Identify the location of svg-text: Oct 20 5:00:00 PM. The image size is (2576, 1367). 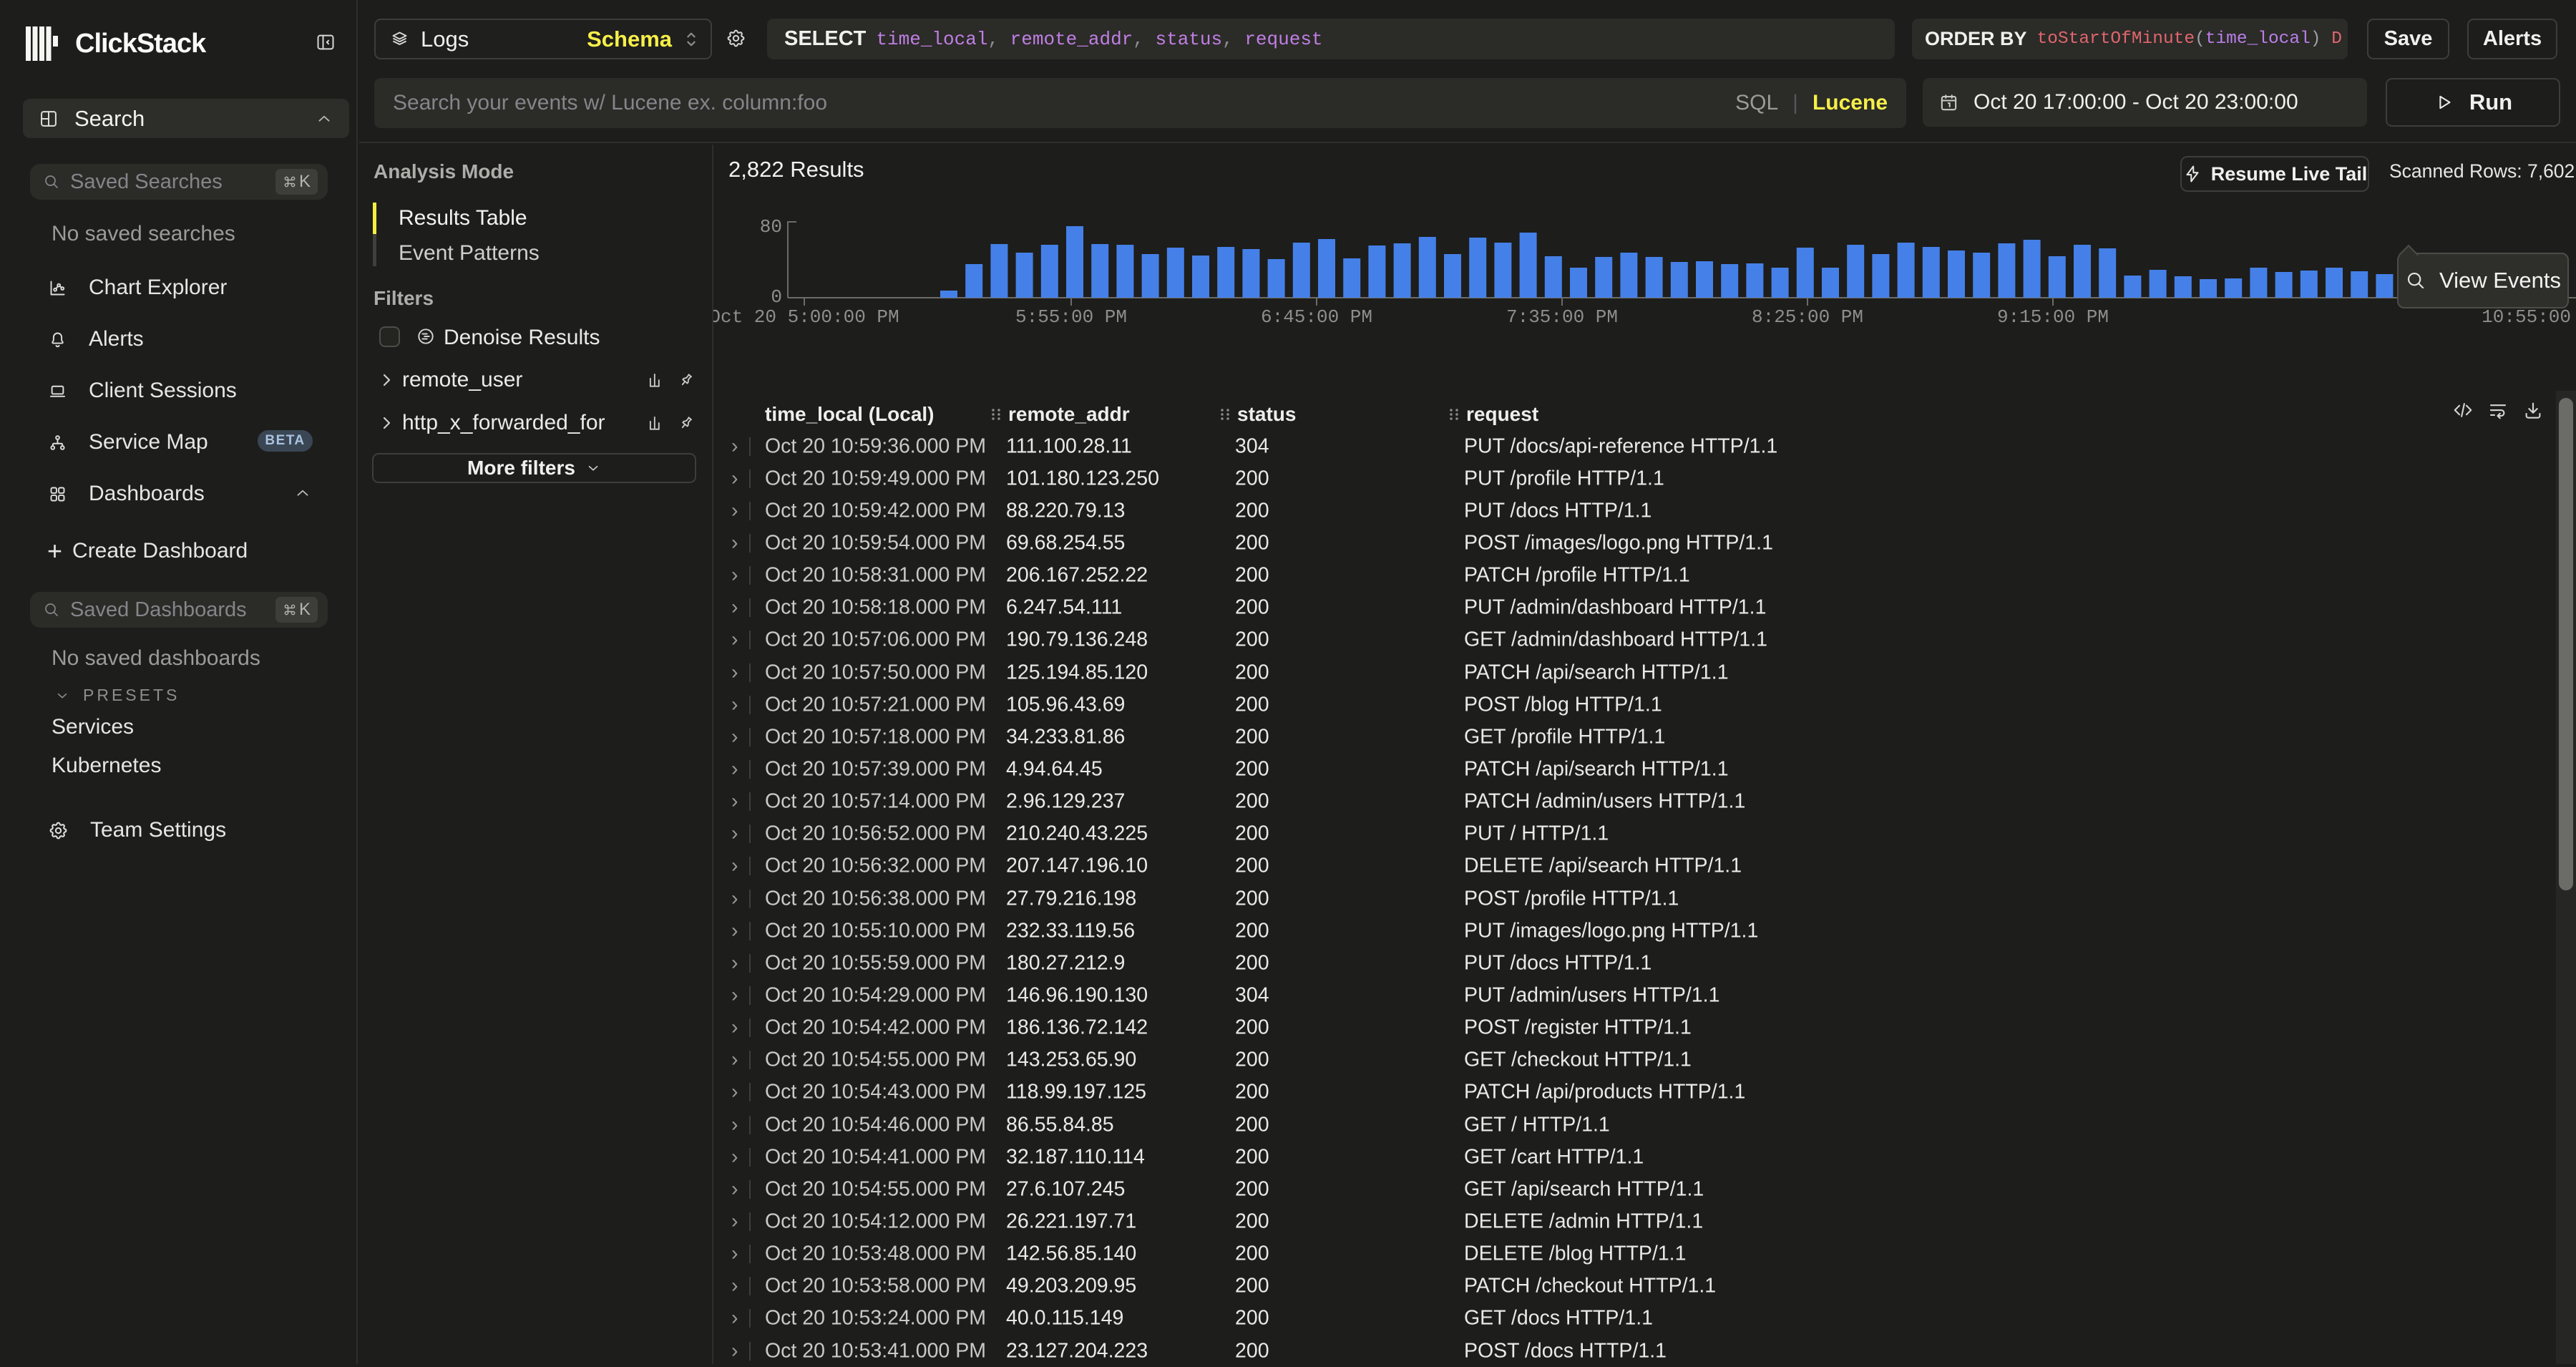
(806, 317).